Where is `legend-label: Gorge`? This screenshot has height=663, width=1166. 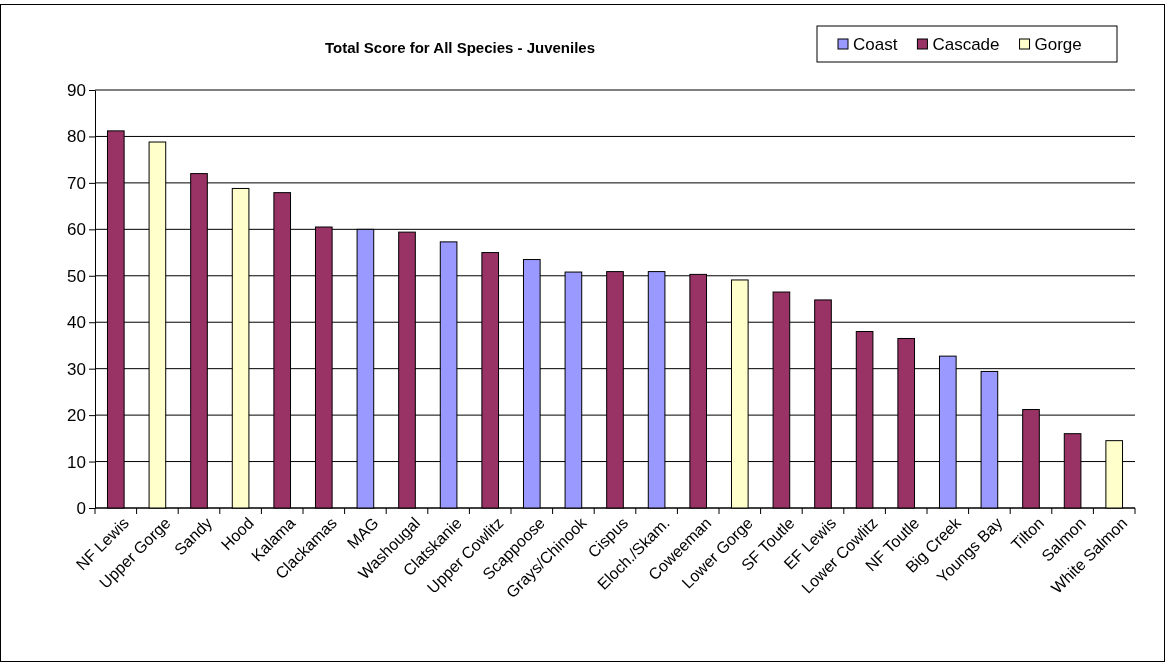 legend-label: Gorge is located at coordinates (1058, 44).